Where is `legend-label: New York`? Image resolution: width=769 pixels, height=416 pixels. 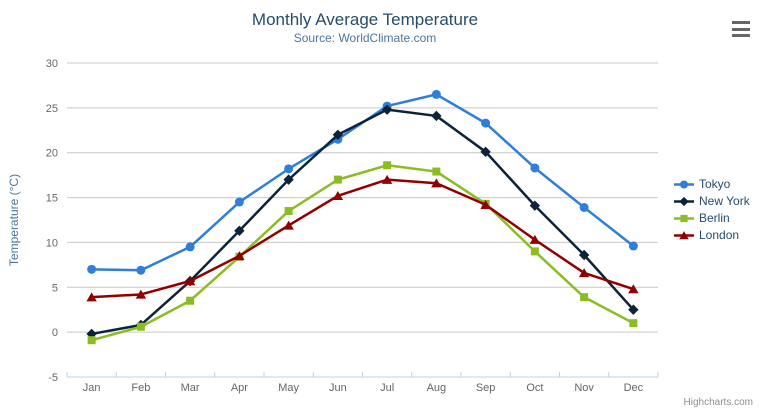 legend-label: New York is located at coordinates (724, 201).